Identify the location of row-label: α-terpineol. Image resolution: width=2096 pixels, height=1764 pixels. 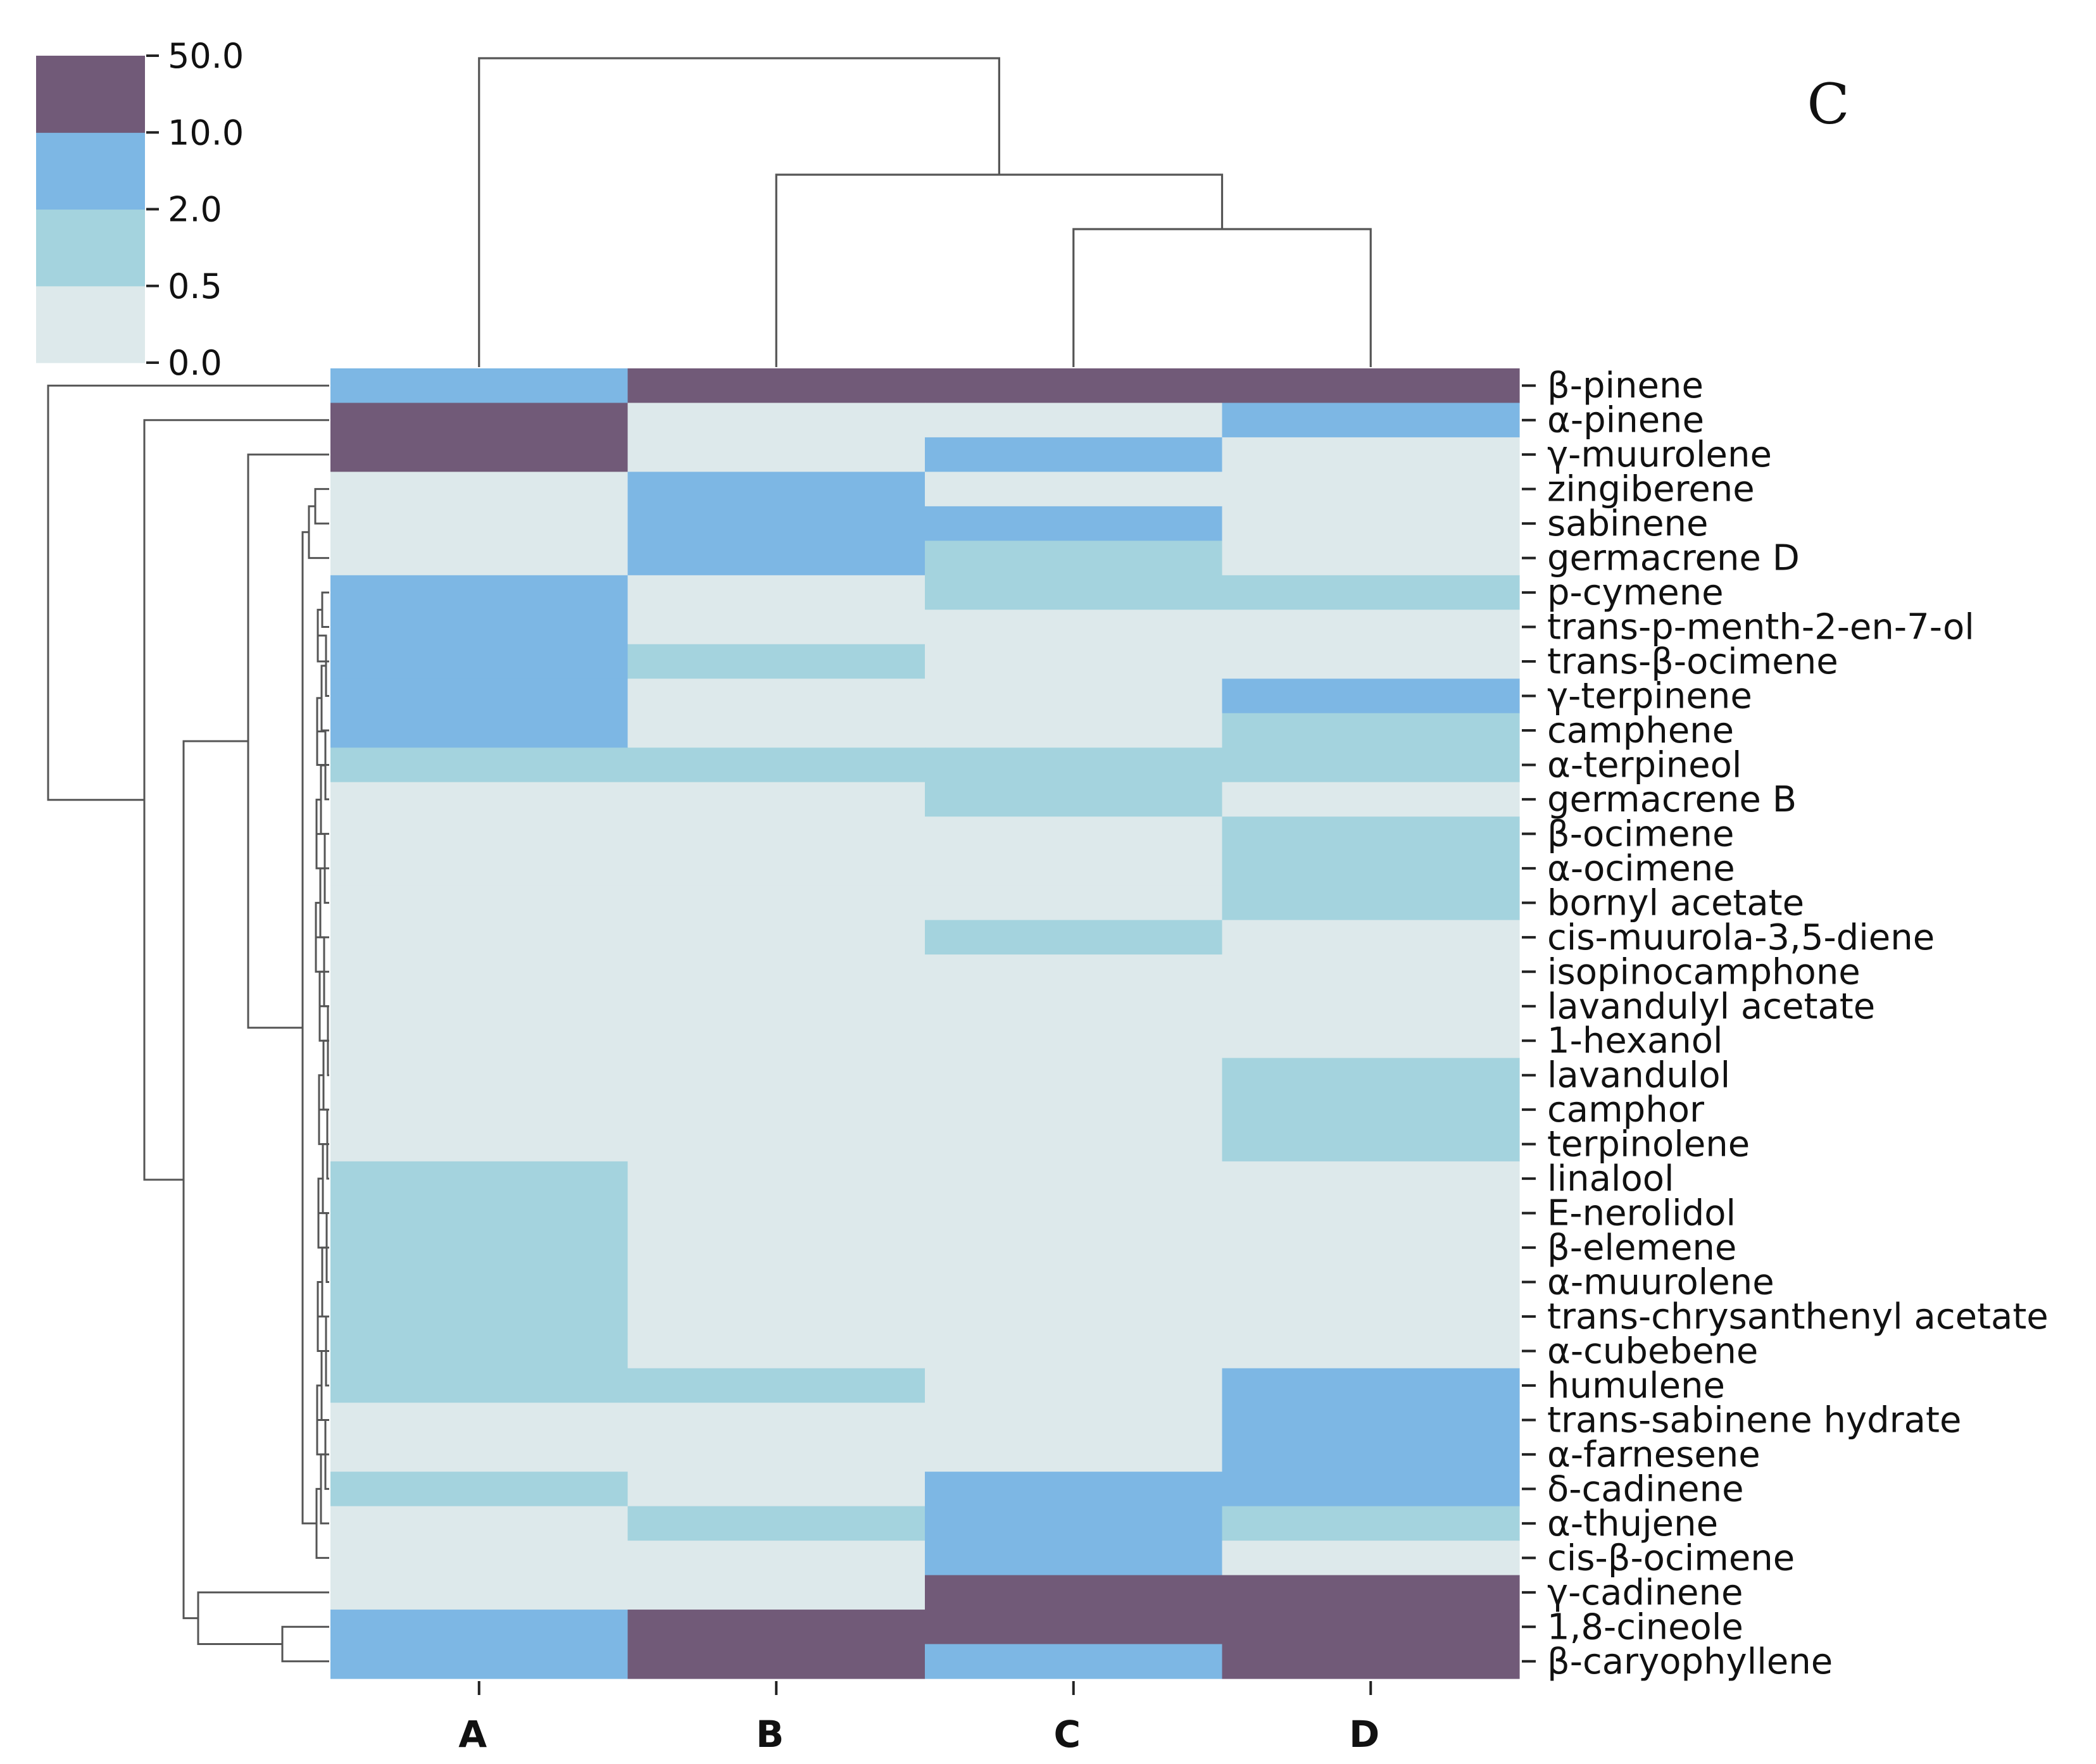
(1644, 764).